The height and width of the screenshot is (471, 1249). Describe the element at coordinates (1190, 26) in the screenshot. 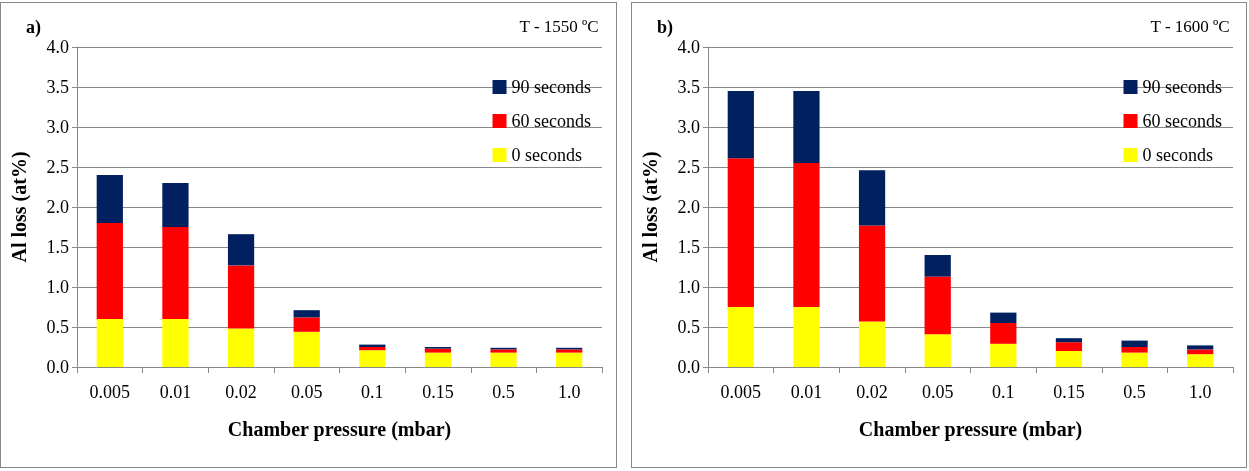

I see `text: T - 1600 ºC` at that location.